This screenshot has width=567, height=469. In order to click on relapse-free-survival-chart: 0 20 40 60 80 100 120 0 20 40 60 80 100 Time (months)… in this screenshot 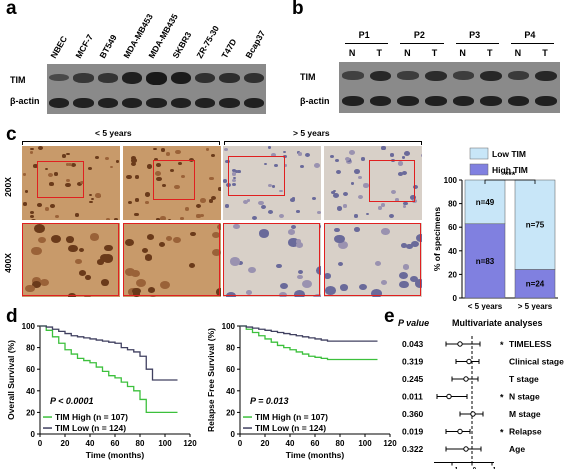, I will do `click(301, 391)`.